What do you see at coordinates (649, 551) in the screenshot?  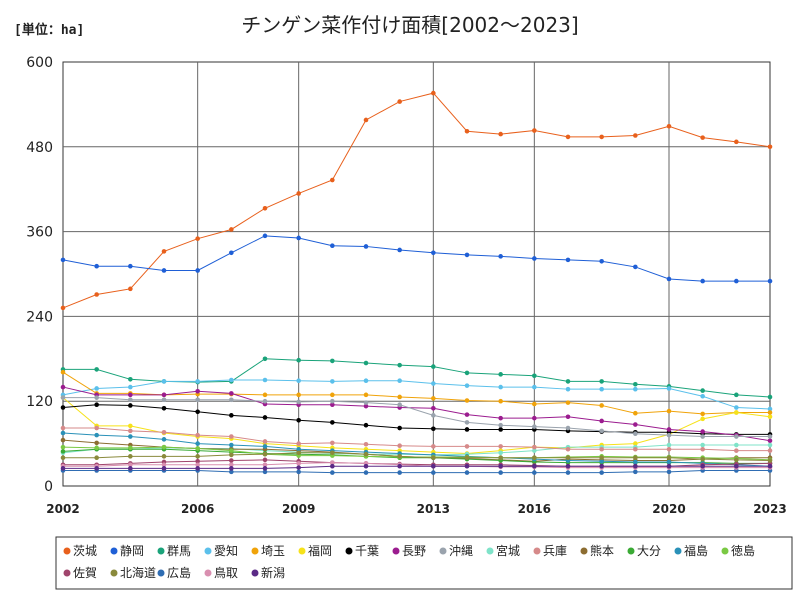 I see `legend-label: 大分` at bounding box center [649, 551].